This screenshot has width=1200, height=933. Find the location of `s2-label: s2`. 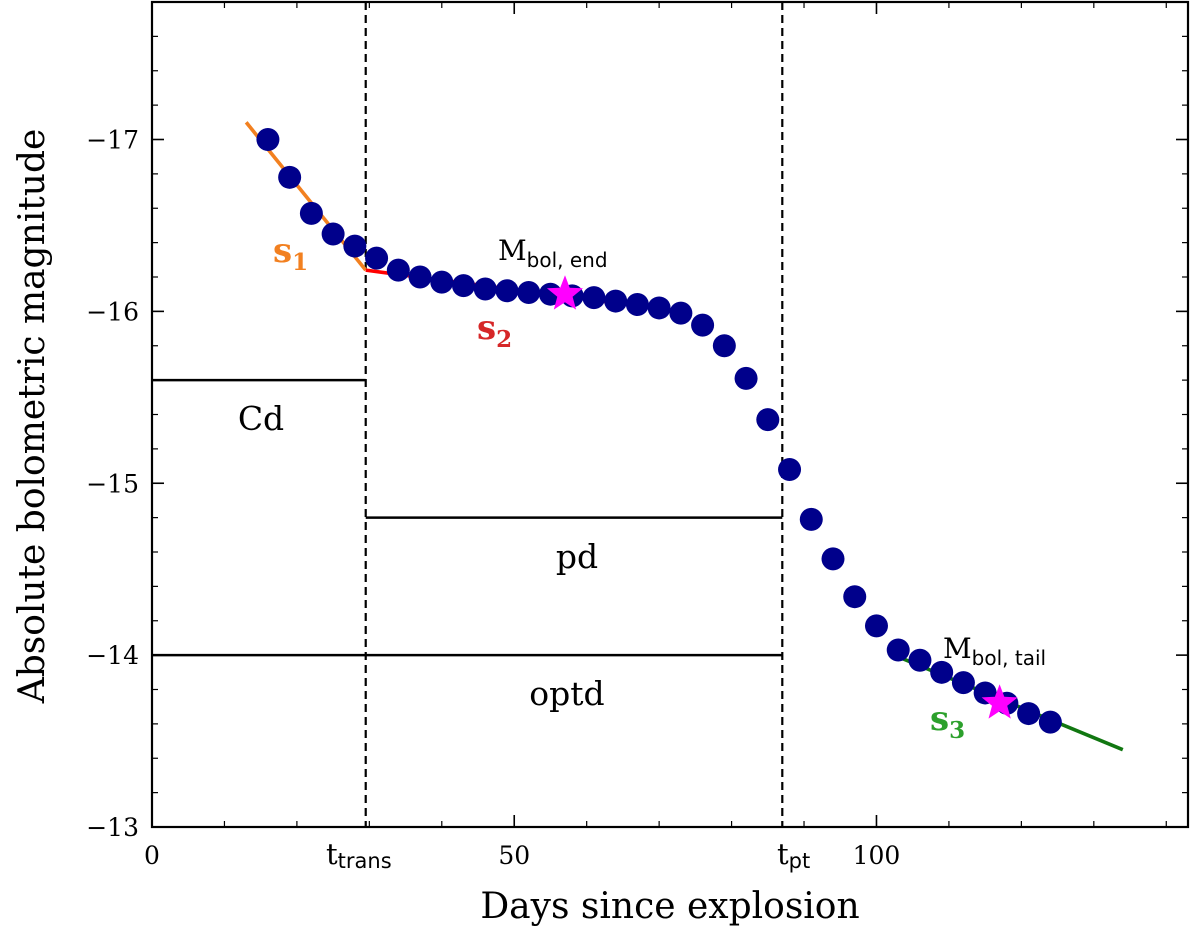

s2-label: s2 is located at coordinates (494, 330).